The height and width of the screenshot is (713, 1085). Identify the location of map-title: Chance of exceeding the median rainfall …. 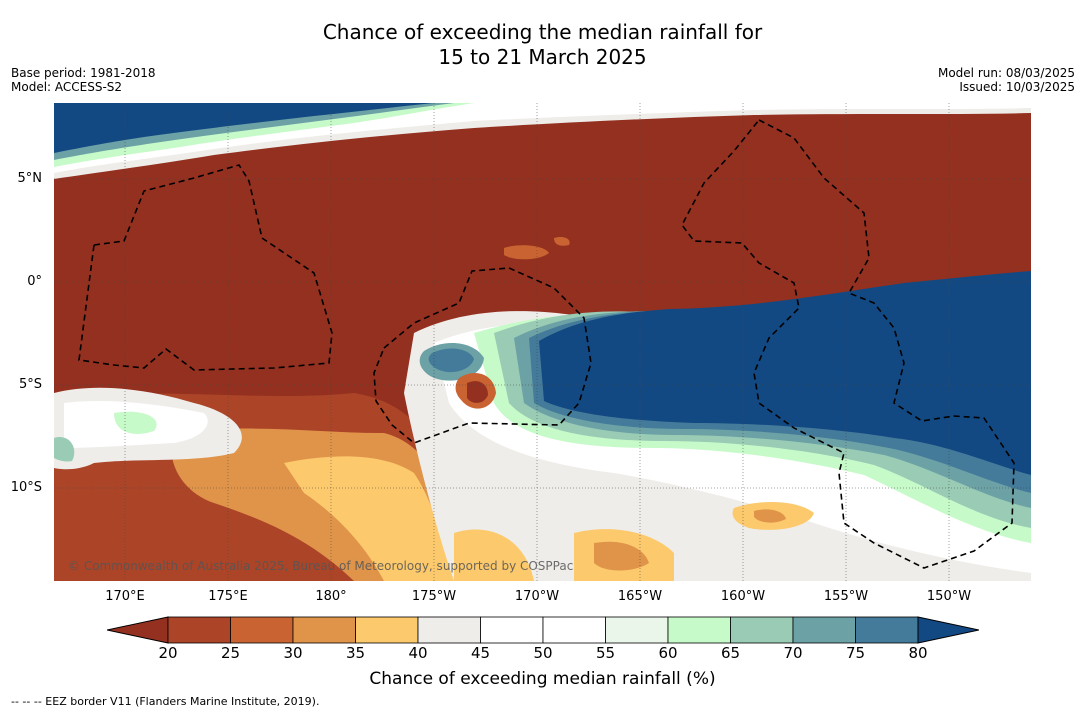
(542, 45).